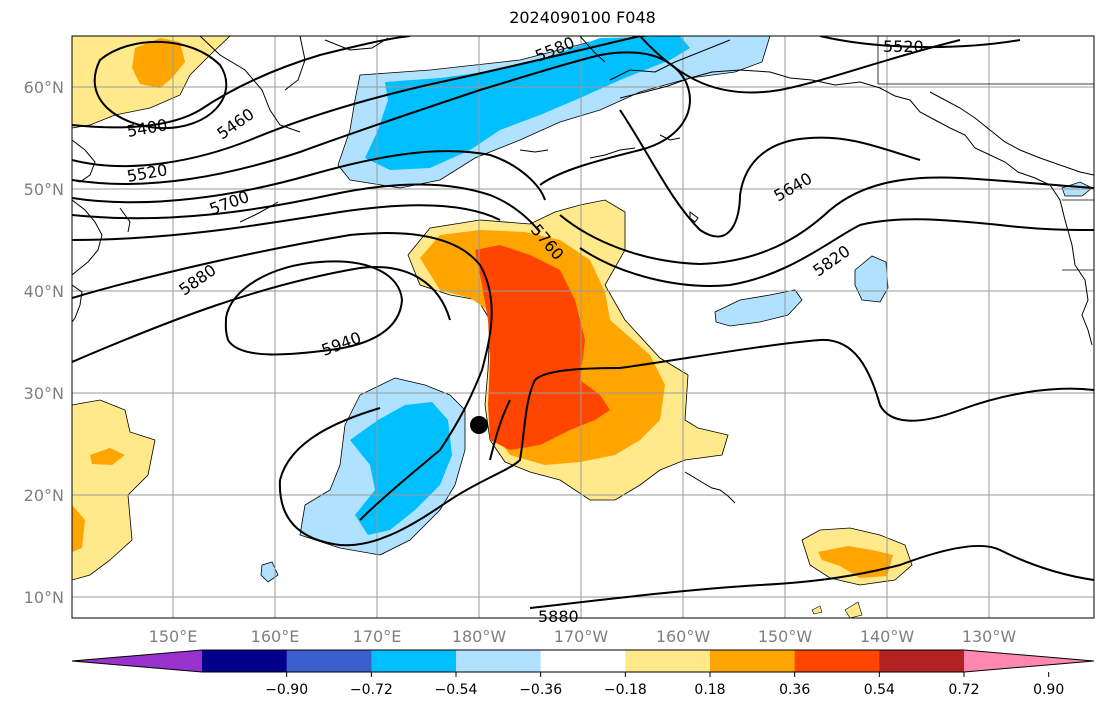 This screenshot has width=1105, height=712. What do you see at coordinates (44, 393) in the screenshot?
I see `lat-label-30n: 30°N` at bounding box center [44, 393].